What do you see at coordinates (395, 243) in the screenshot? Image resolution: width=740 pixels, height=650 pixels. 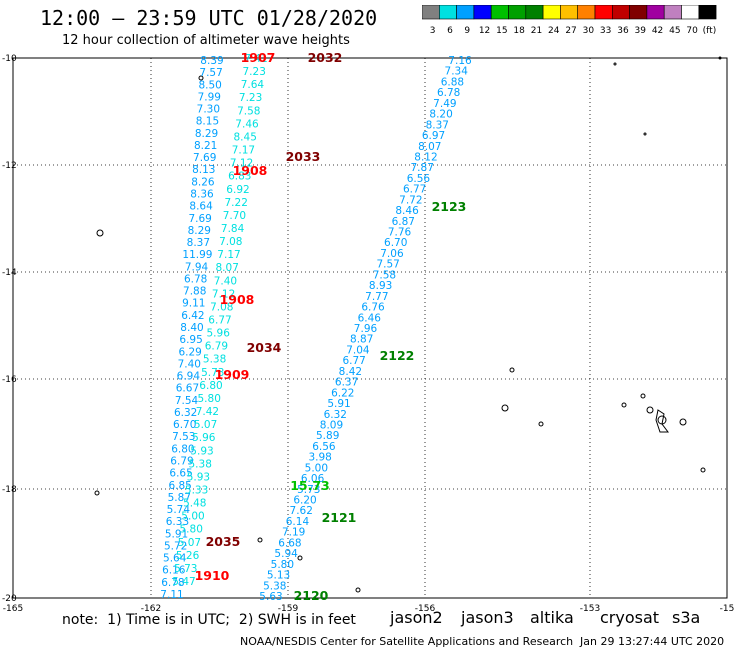 I see `wave-height-value: 6.70` at bounding box center [395, 243].